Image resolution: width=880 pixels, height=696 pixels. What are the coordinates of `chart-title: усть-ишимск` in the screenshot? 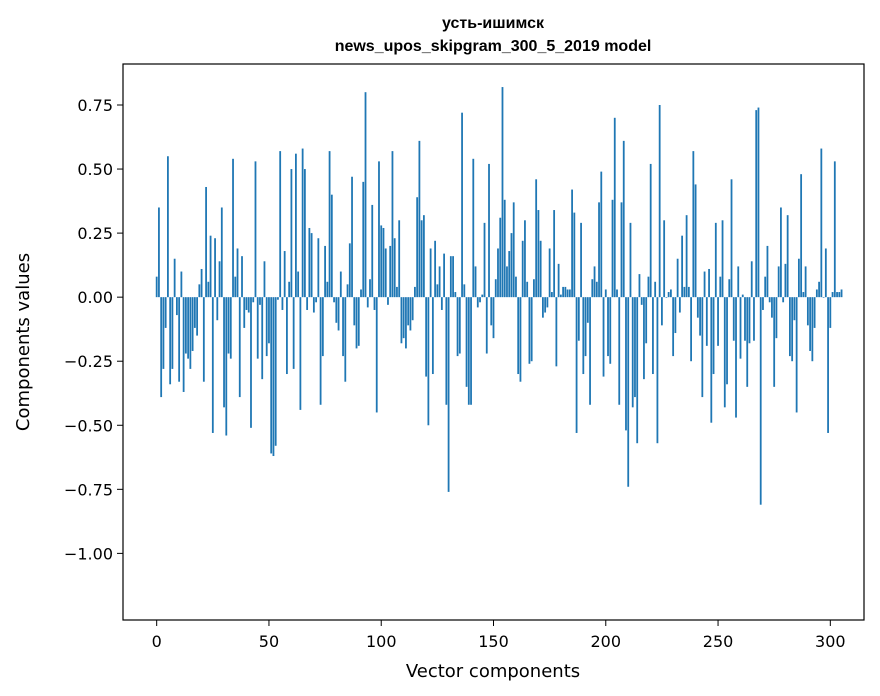 It's located at (493, 23).